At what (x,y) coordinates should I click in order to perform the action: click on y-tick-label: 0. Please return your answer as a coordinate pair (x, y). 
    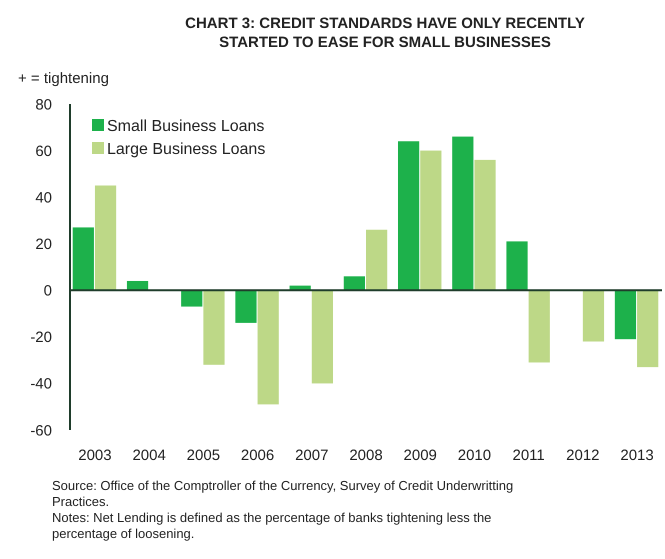
    Looking at the image, I should click on (48, 291).